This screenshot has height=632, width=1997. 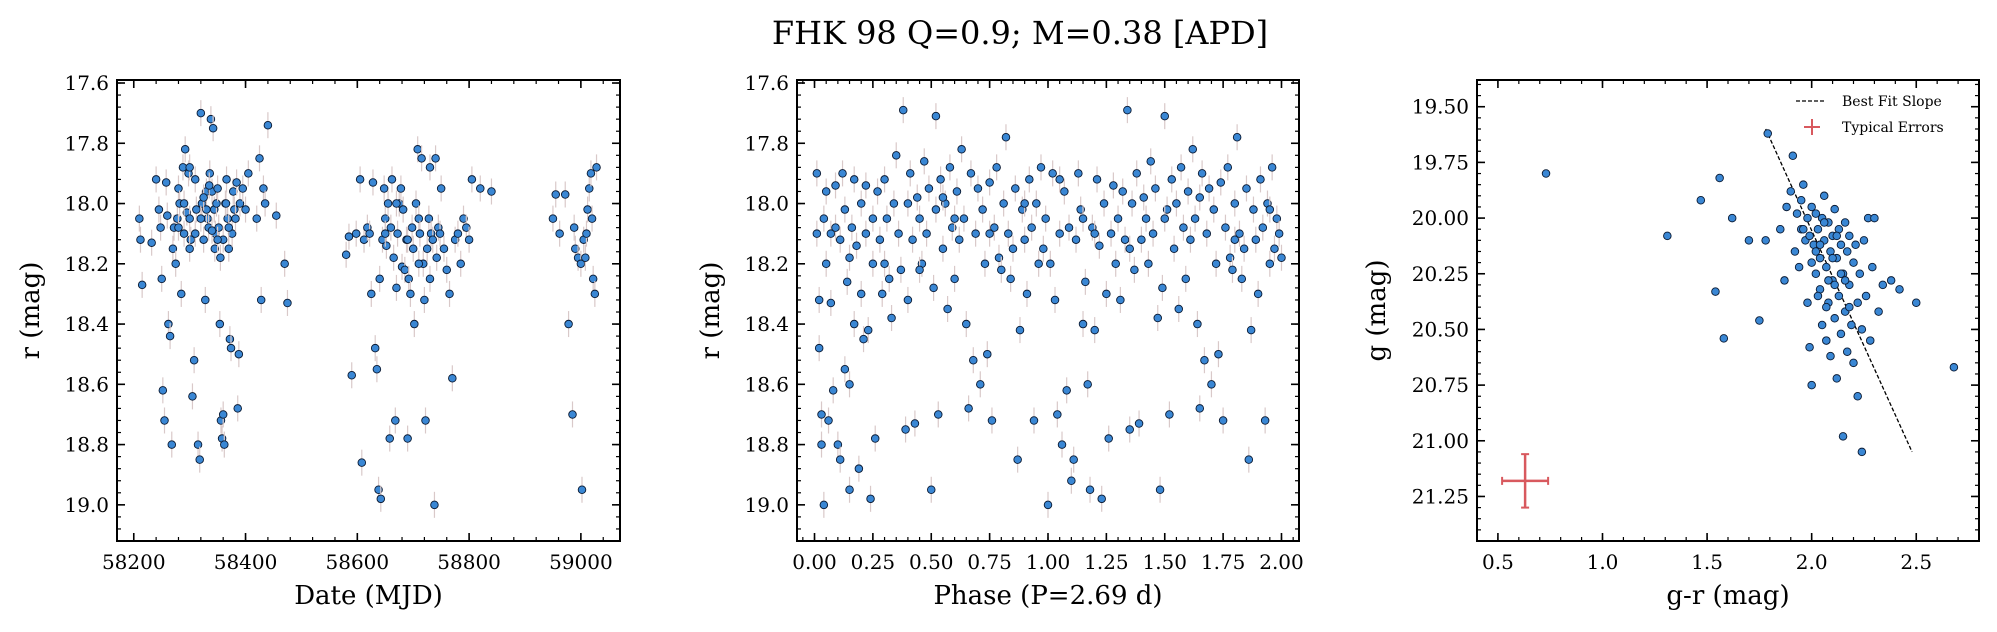 What do you see at coordinates (31, 311) in the screenshot?
I see `lightcurve-ylabel: r (mag)` at bounding box center [31, 311].